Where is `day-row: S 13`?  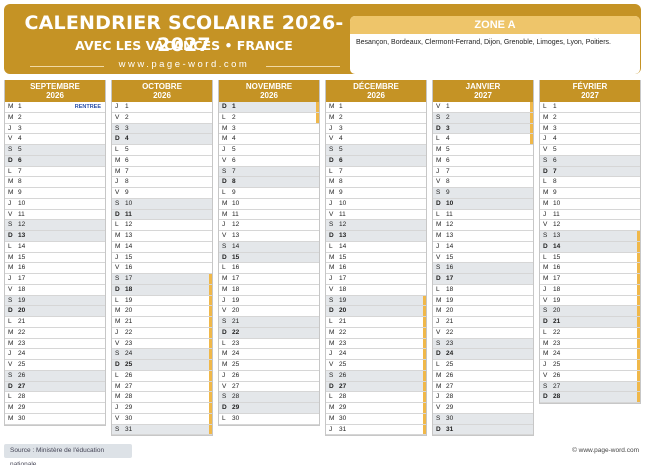
day-row: S 13 is located at coordinates (590, 236).